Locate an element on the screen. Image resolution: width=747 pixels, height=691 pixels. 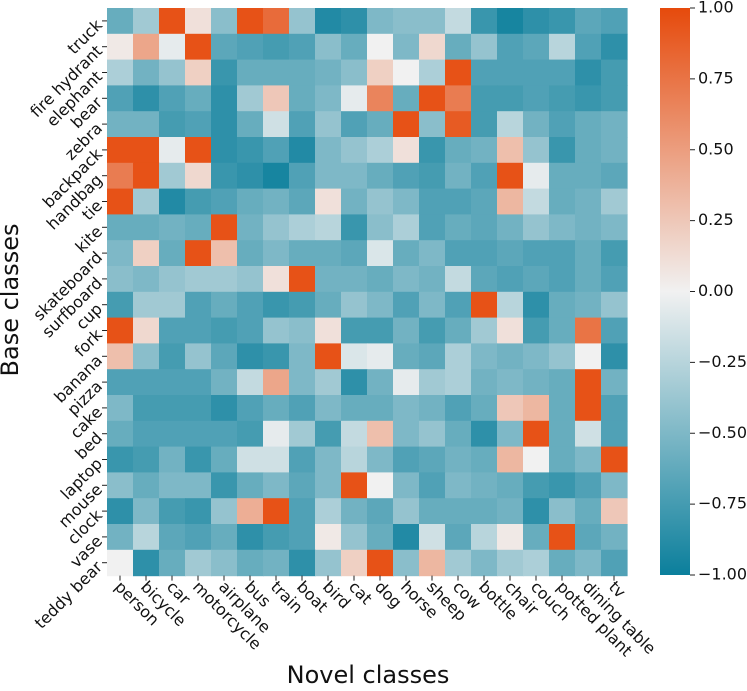
x-tick-label-10: dog is located at coordinates (388, 594).